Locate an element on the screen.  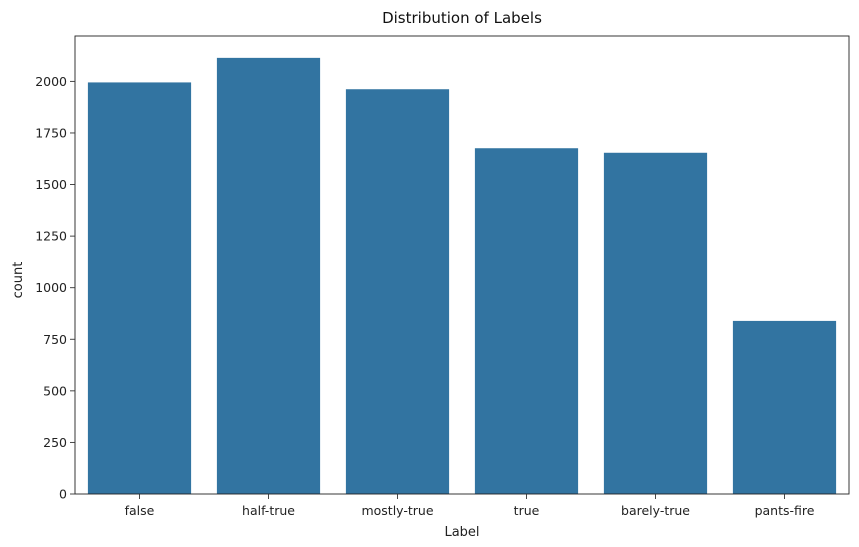
y-axis-label: count is located at coordinates (18, 280).